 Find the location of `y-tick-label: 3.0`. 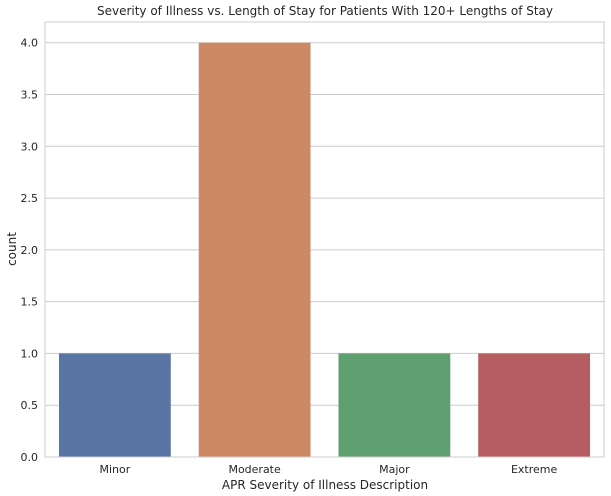

y-tick-label: 3.0 is located at coordinates (30, 146).